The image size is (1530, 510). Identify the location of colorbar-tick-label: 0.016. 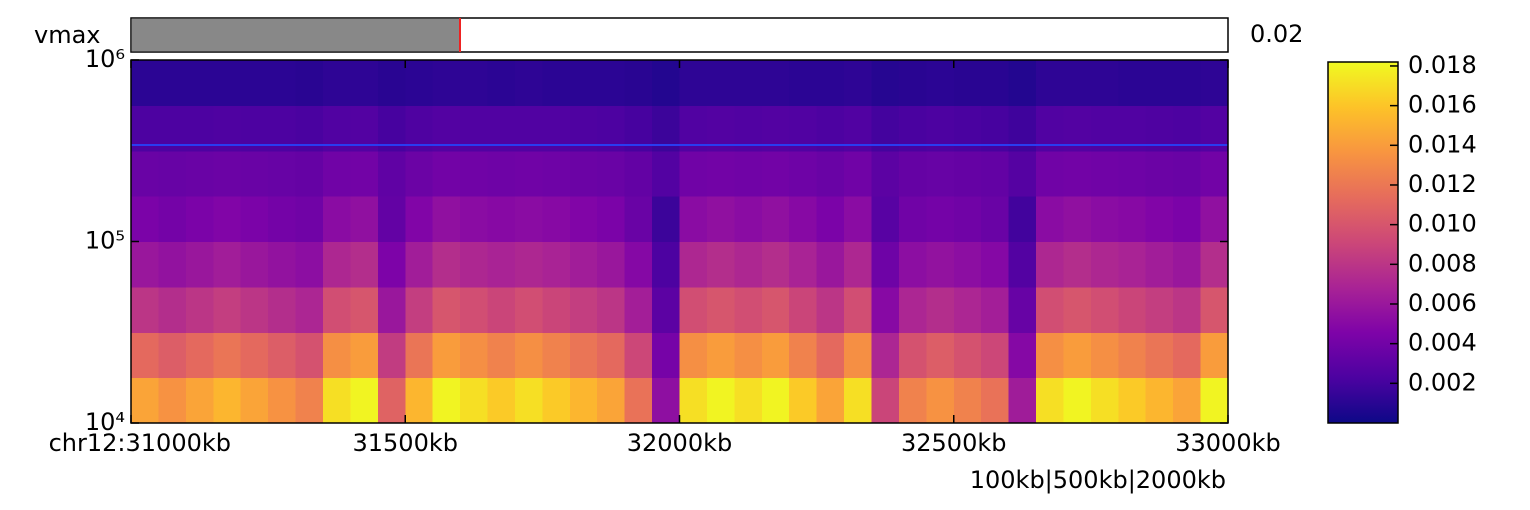
(1442, 105).